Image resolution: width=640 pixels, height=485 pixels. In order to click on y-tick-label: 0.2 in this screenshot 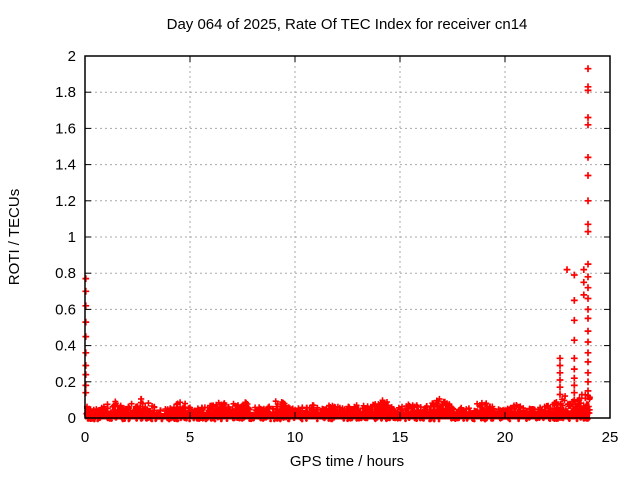, I will do `click(65, 382)`.